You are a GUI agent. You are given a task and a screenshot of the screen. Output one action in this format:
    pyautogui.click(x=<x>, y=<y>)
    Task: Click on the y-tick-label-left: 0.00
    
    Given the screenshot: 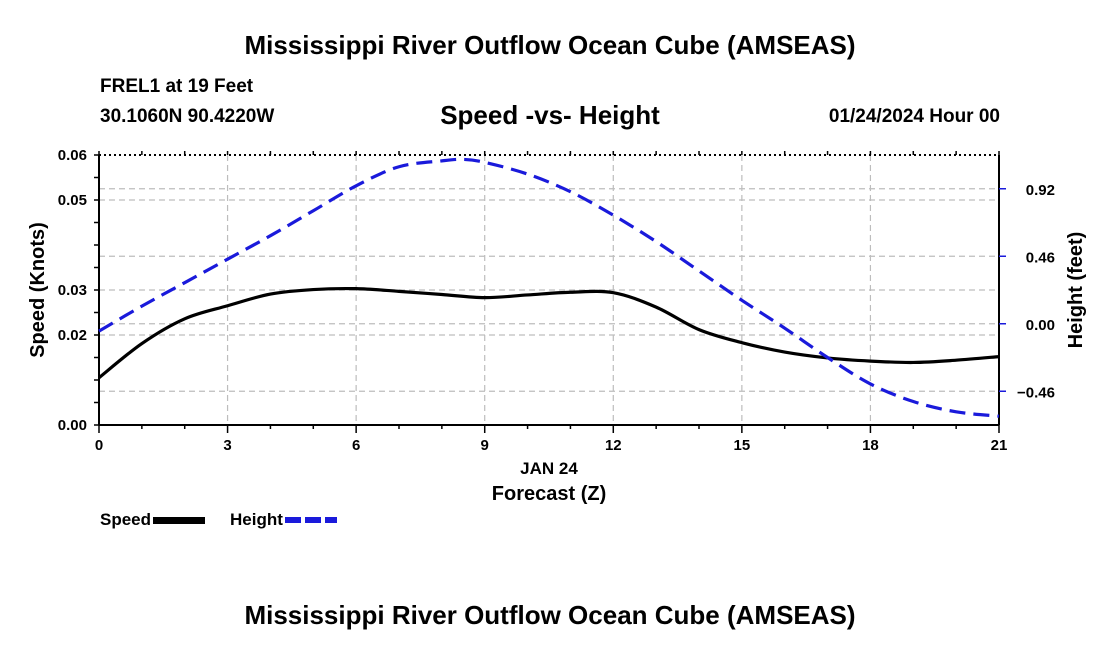 What is the action you would take?
    pyautogui.click(x=72, y=425)
    